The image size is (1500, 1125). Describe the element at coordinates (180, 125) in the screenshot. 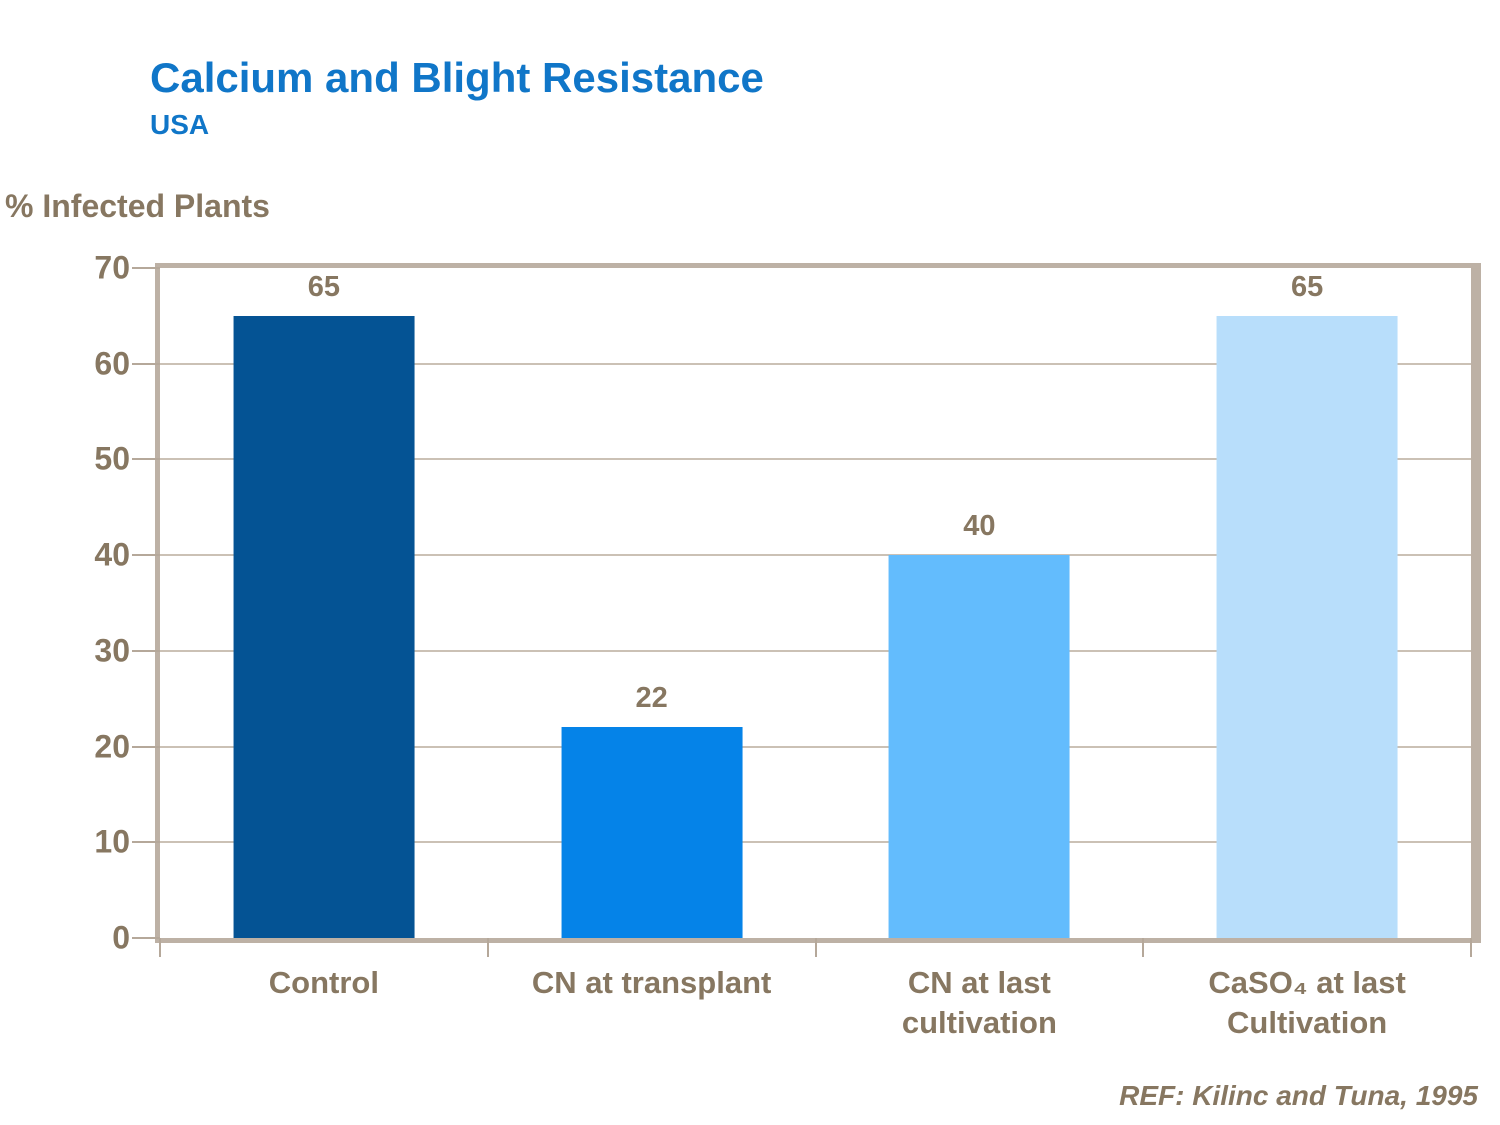

I see `chart-subtitle: USA` at that location.